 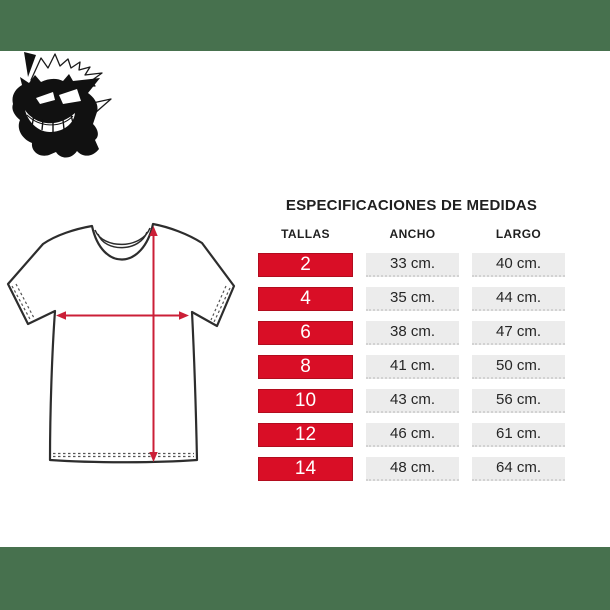 What do you see at coordinates (305, 299) in the screenshot?
I see `size-cell: 4` at bounding box center [305, 299].